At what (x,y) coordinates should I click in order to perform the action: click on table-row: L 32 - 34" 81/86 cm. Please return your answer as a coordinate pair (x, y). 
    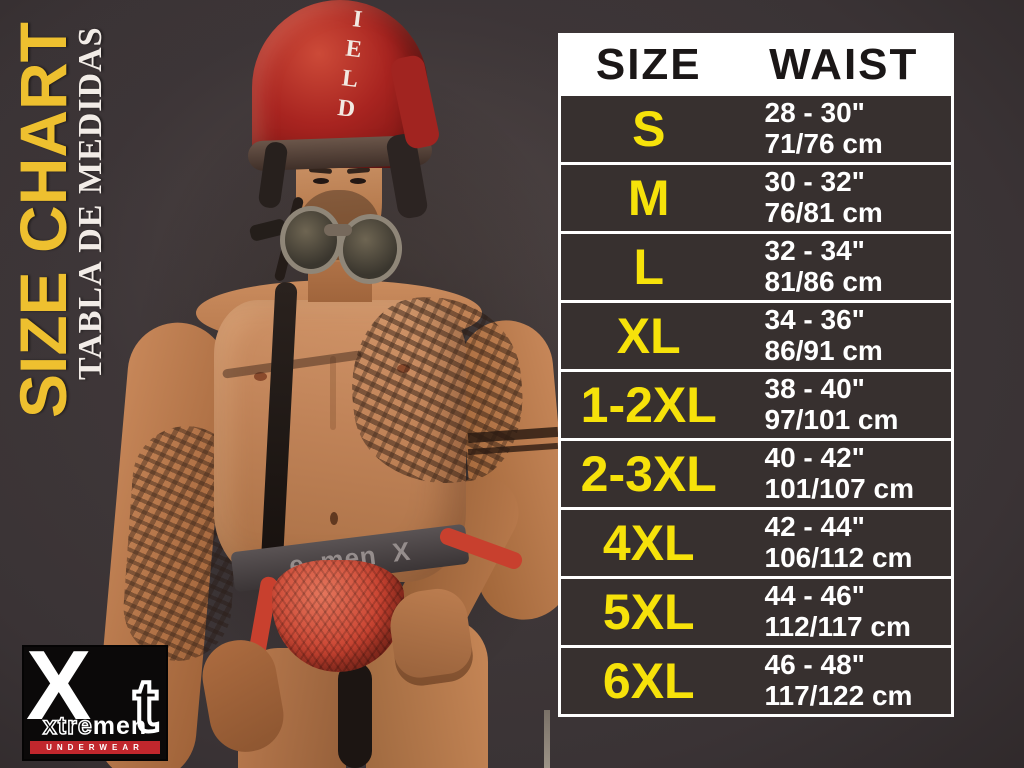
    Looking at the image, I should click on (756, 267).